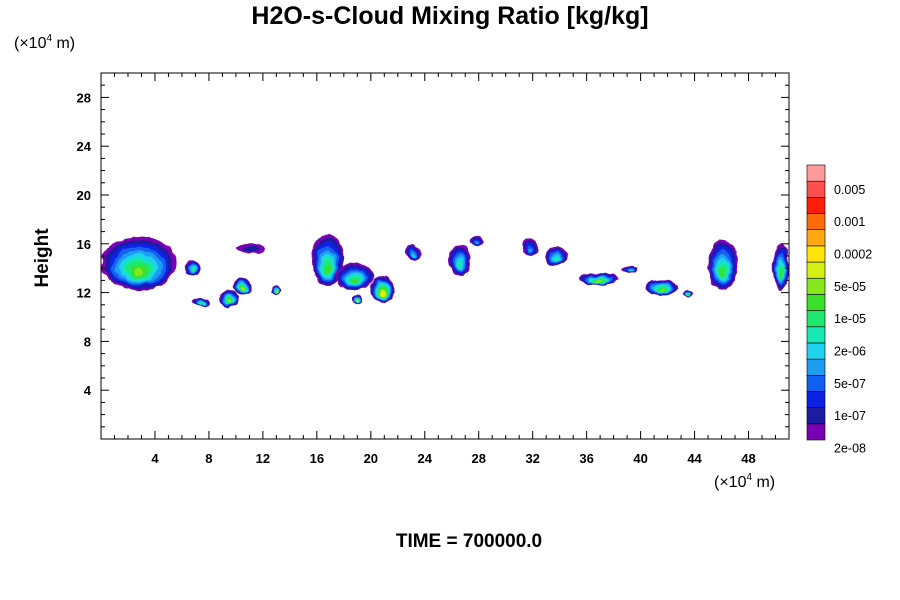  What do you see at coordinates (640, 458) in the screenshot?
I see `x-tick-label-9: 40` at bounding box center [640, 458].